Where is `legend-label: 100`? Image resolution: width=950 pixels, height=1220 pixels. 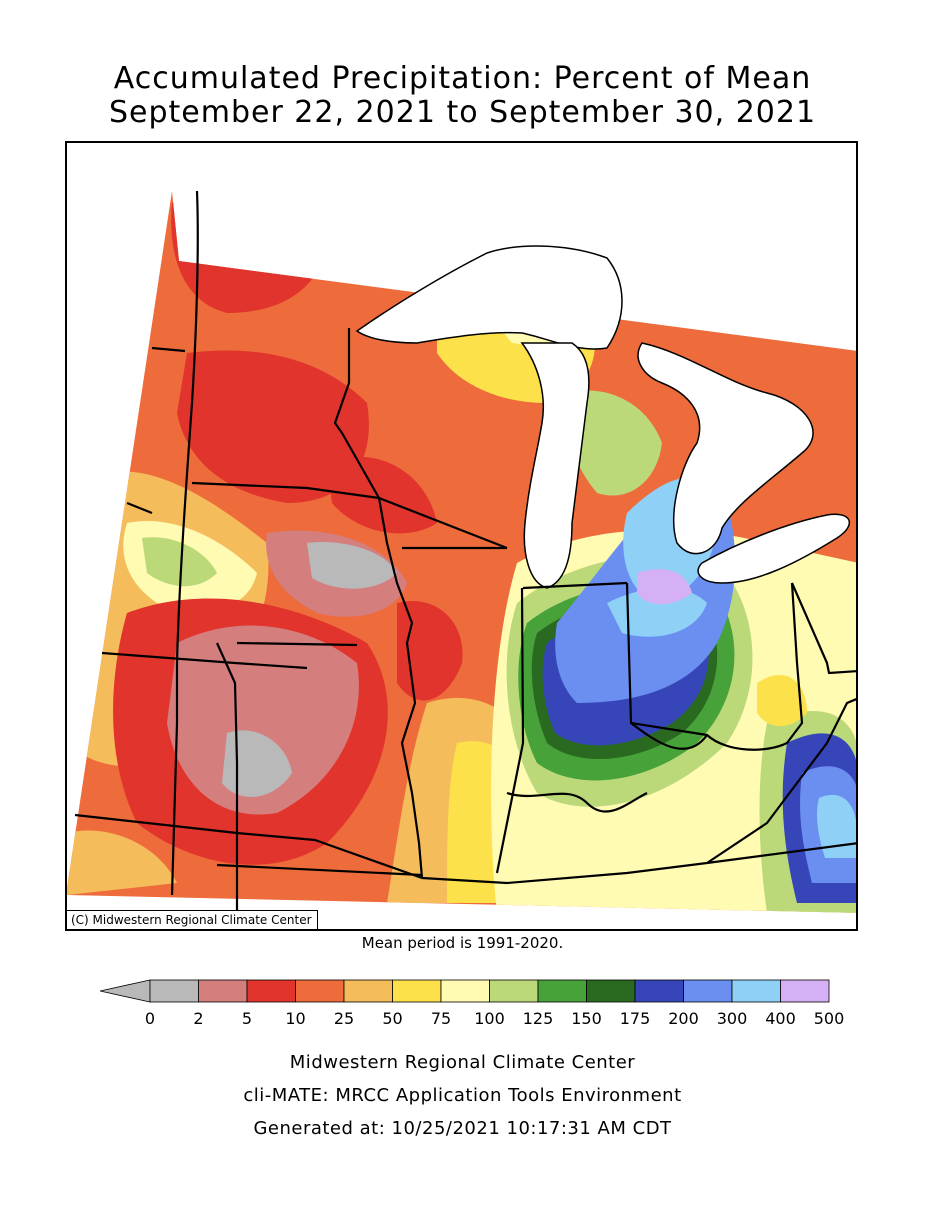
legend-label: 100 is located at coordinates (489, 1018).